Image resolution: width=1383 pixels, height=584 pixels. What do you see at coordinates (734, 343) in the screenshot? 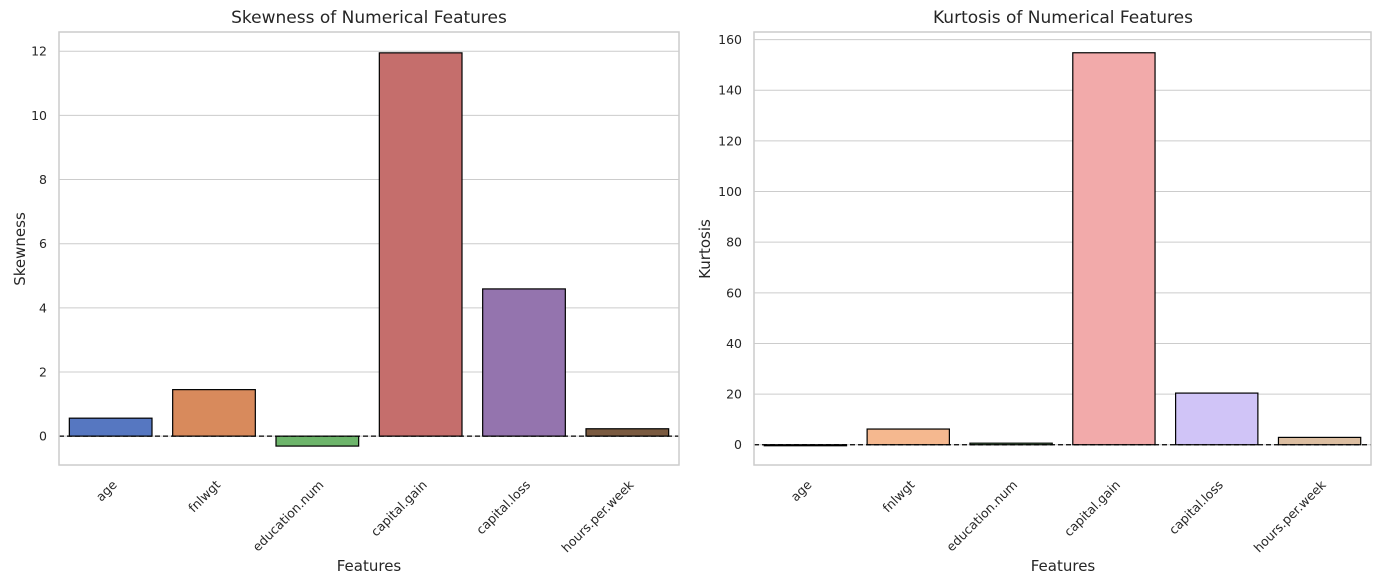
I see `kurtosis-ytick-label: 40` at bounding box center [734, 343].